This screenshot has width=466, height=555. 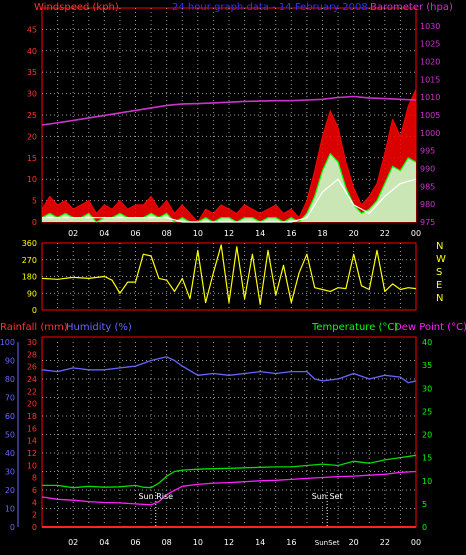 I want to click on sunset-tick-label: SunSet, so click(x=327, y=543).